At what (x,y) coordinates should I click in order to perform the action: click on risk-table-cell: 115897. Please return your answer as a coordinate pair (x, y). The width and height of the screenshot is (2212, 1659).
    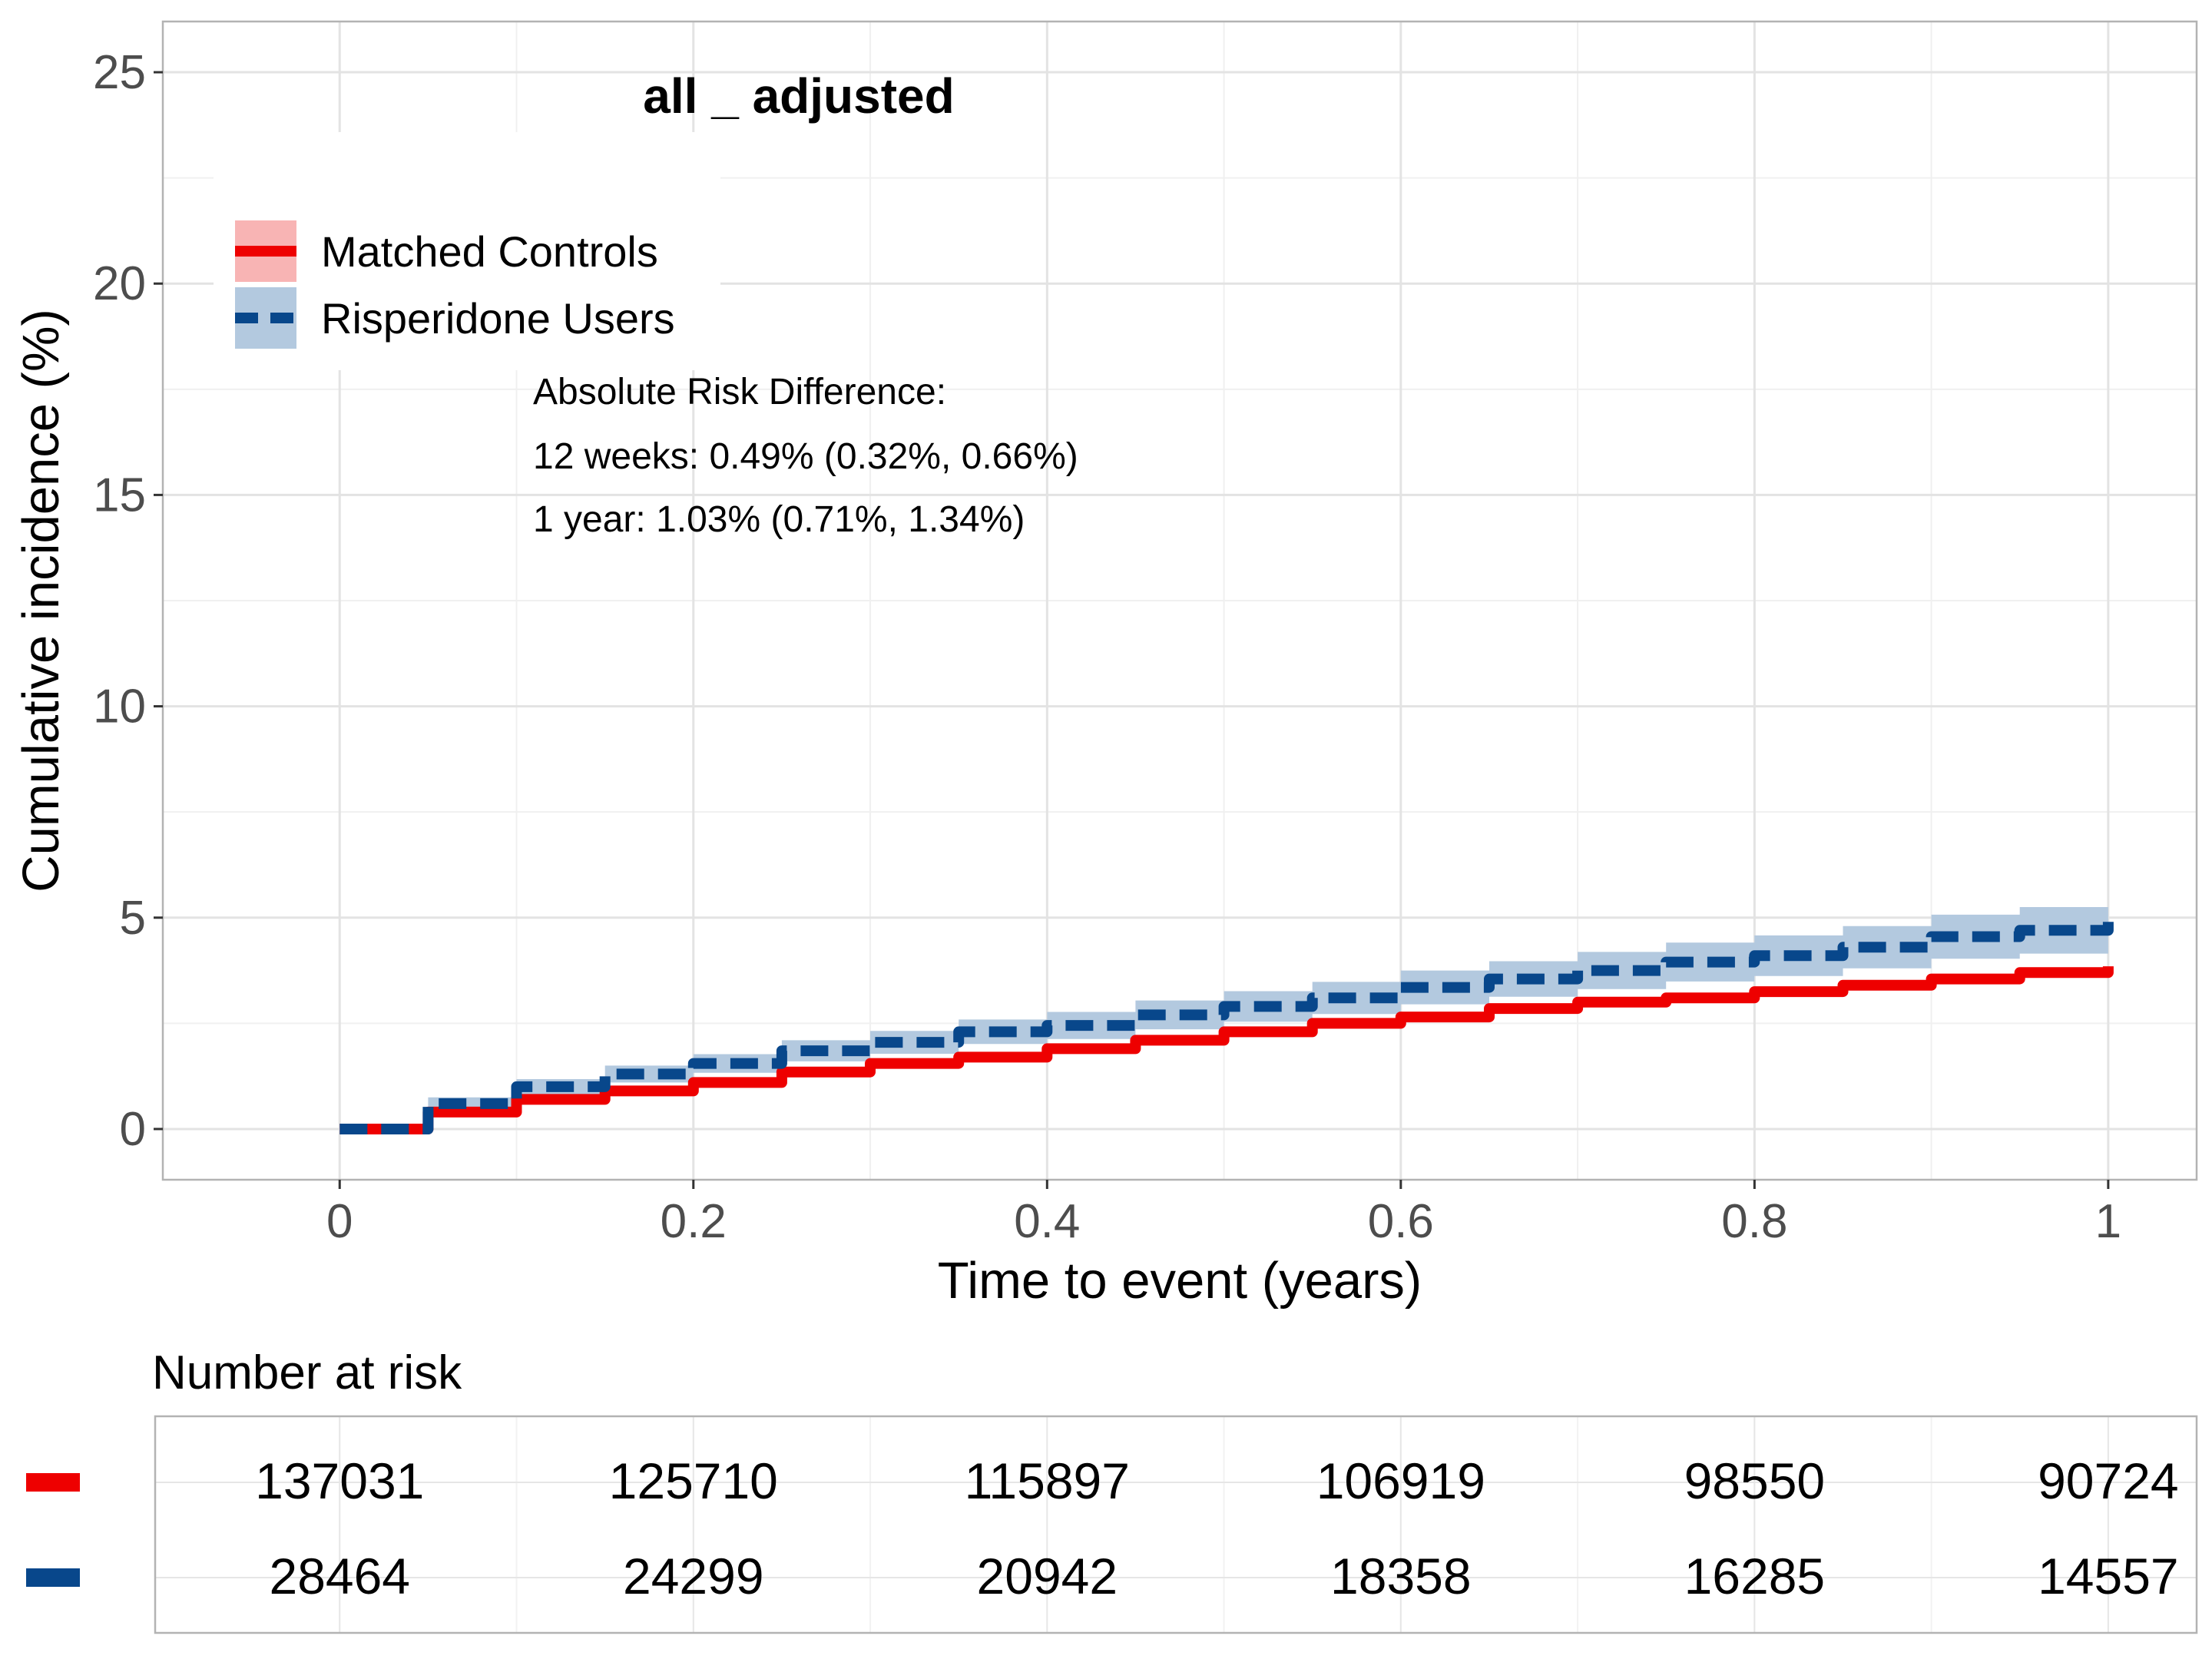
    Looking at the image, I should click on (1048, 1481).